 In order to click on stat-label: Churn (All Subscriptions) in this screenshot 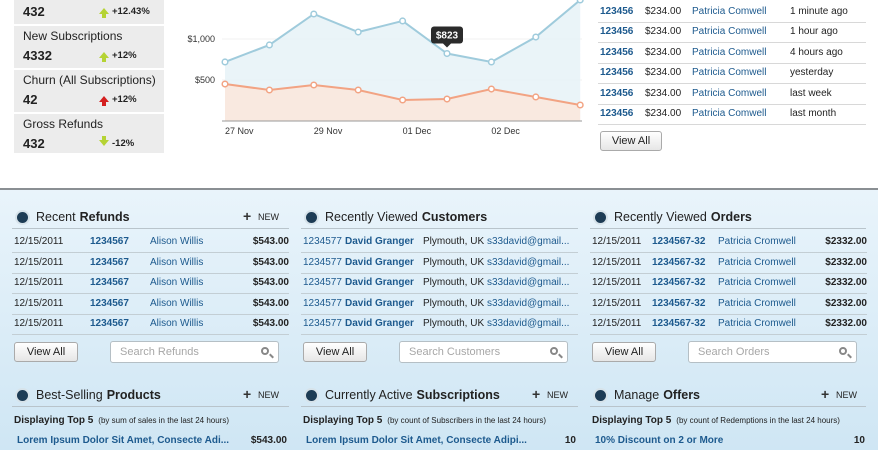, I will do `click(89, 80)`.